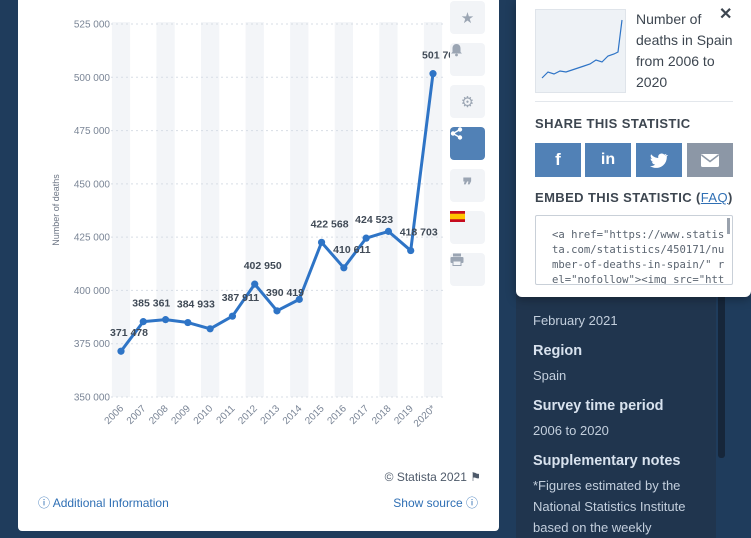  I want to click on data-label: 422 568, so click(330, 224).